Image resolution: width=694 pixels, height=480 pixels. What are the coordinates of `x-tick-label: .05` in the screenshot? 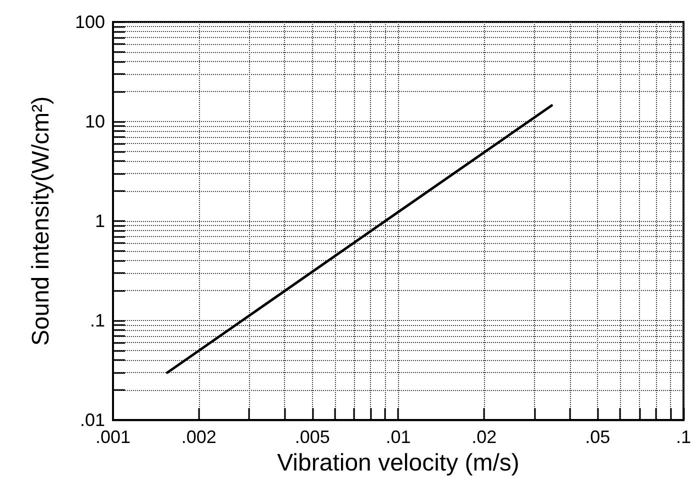 It's located at (597, 437).